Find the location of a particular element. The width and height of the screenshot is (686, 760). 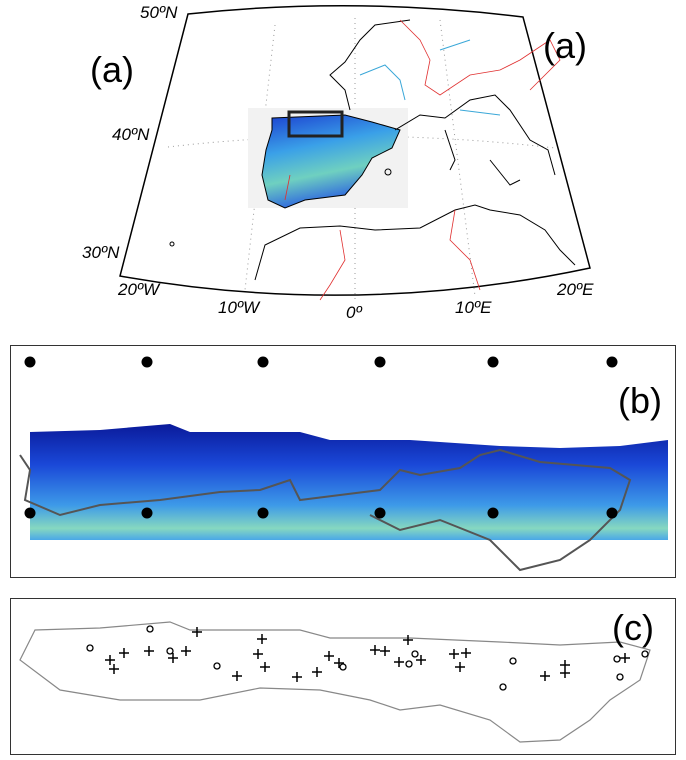

lon-label: 10ºE is located at coordinates (473, 307).